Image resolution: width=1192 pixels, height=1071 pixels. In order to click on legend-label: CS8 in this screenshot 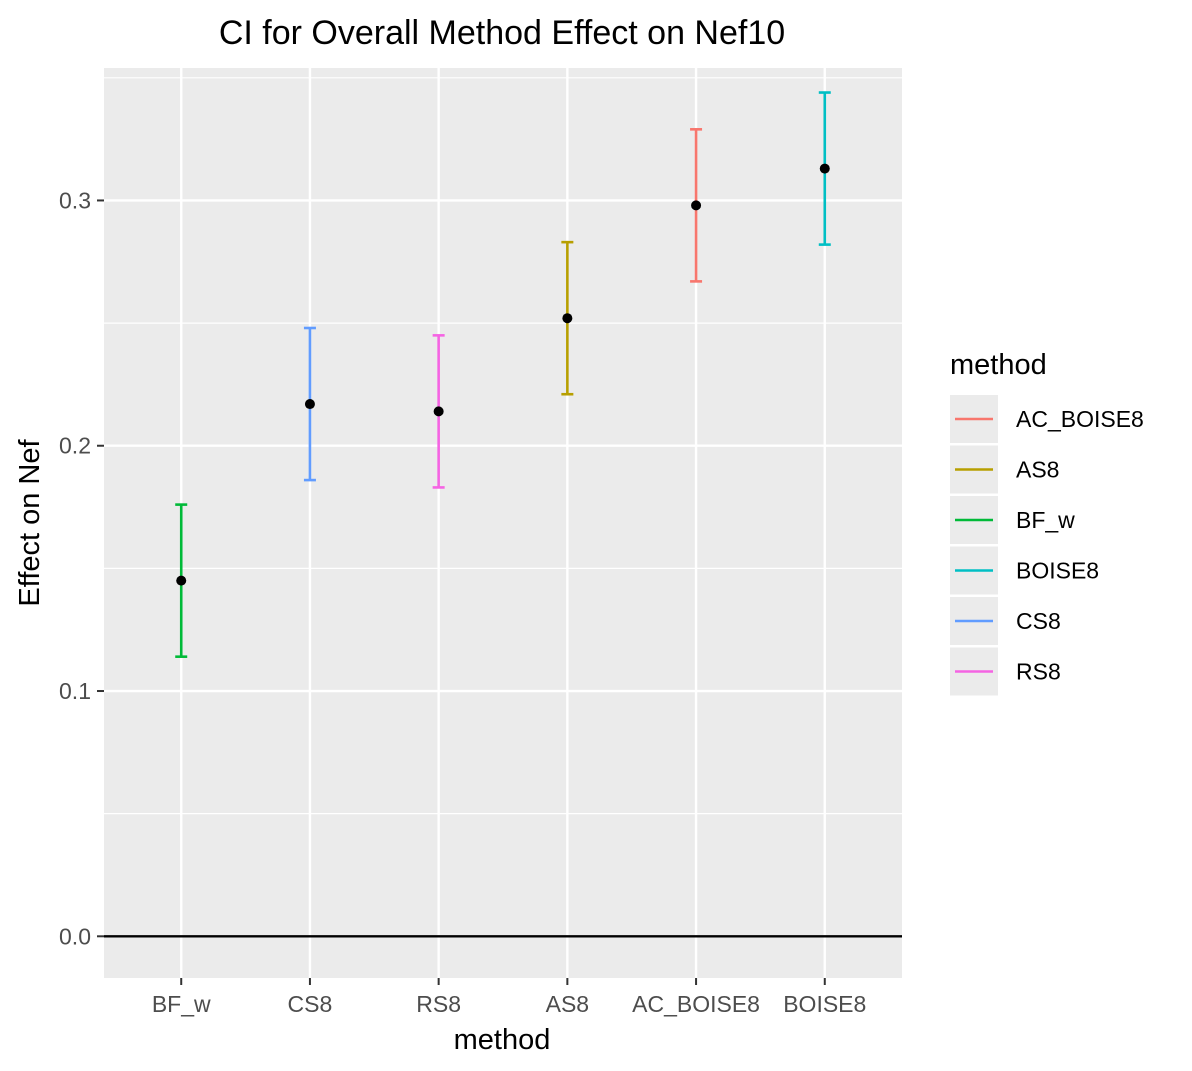, I will do `click(1038, 621)`.